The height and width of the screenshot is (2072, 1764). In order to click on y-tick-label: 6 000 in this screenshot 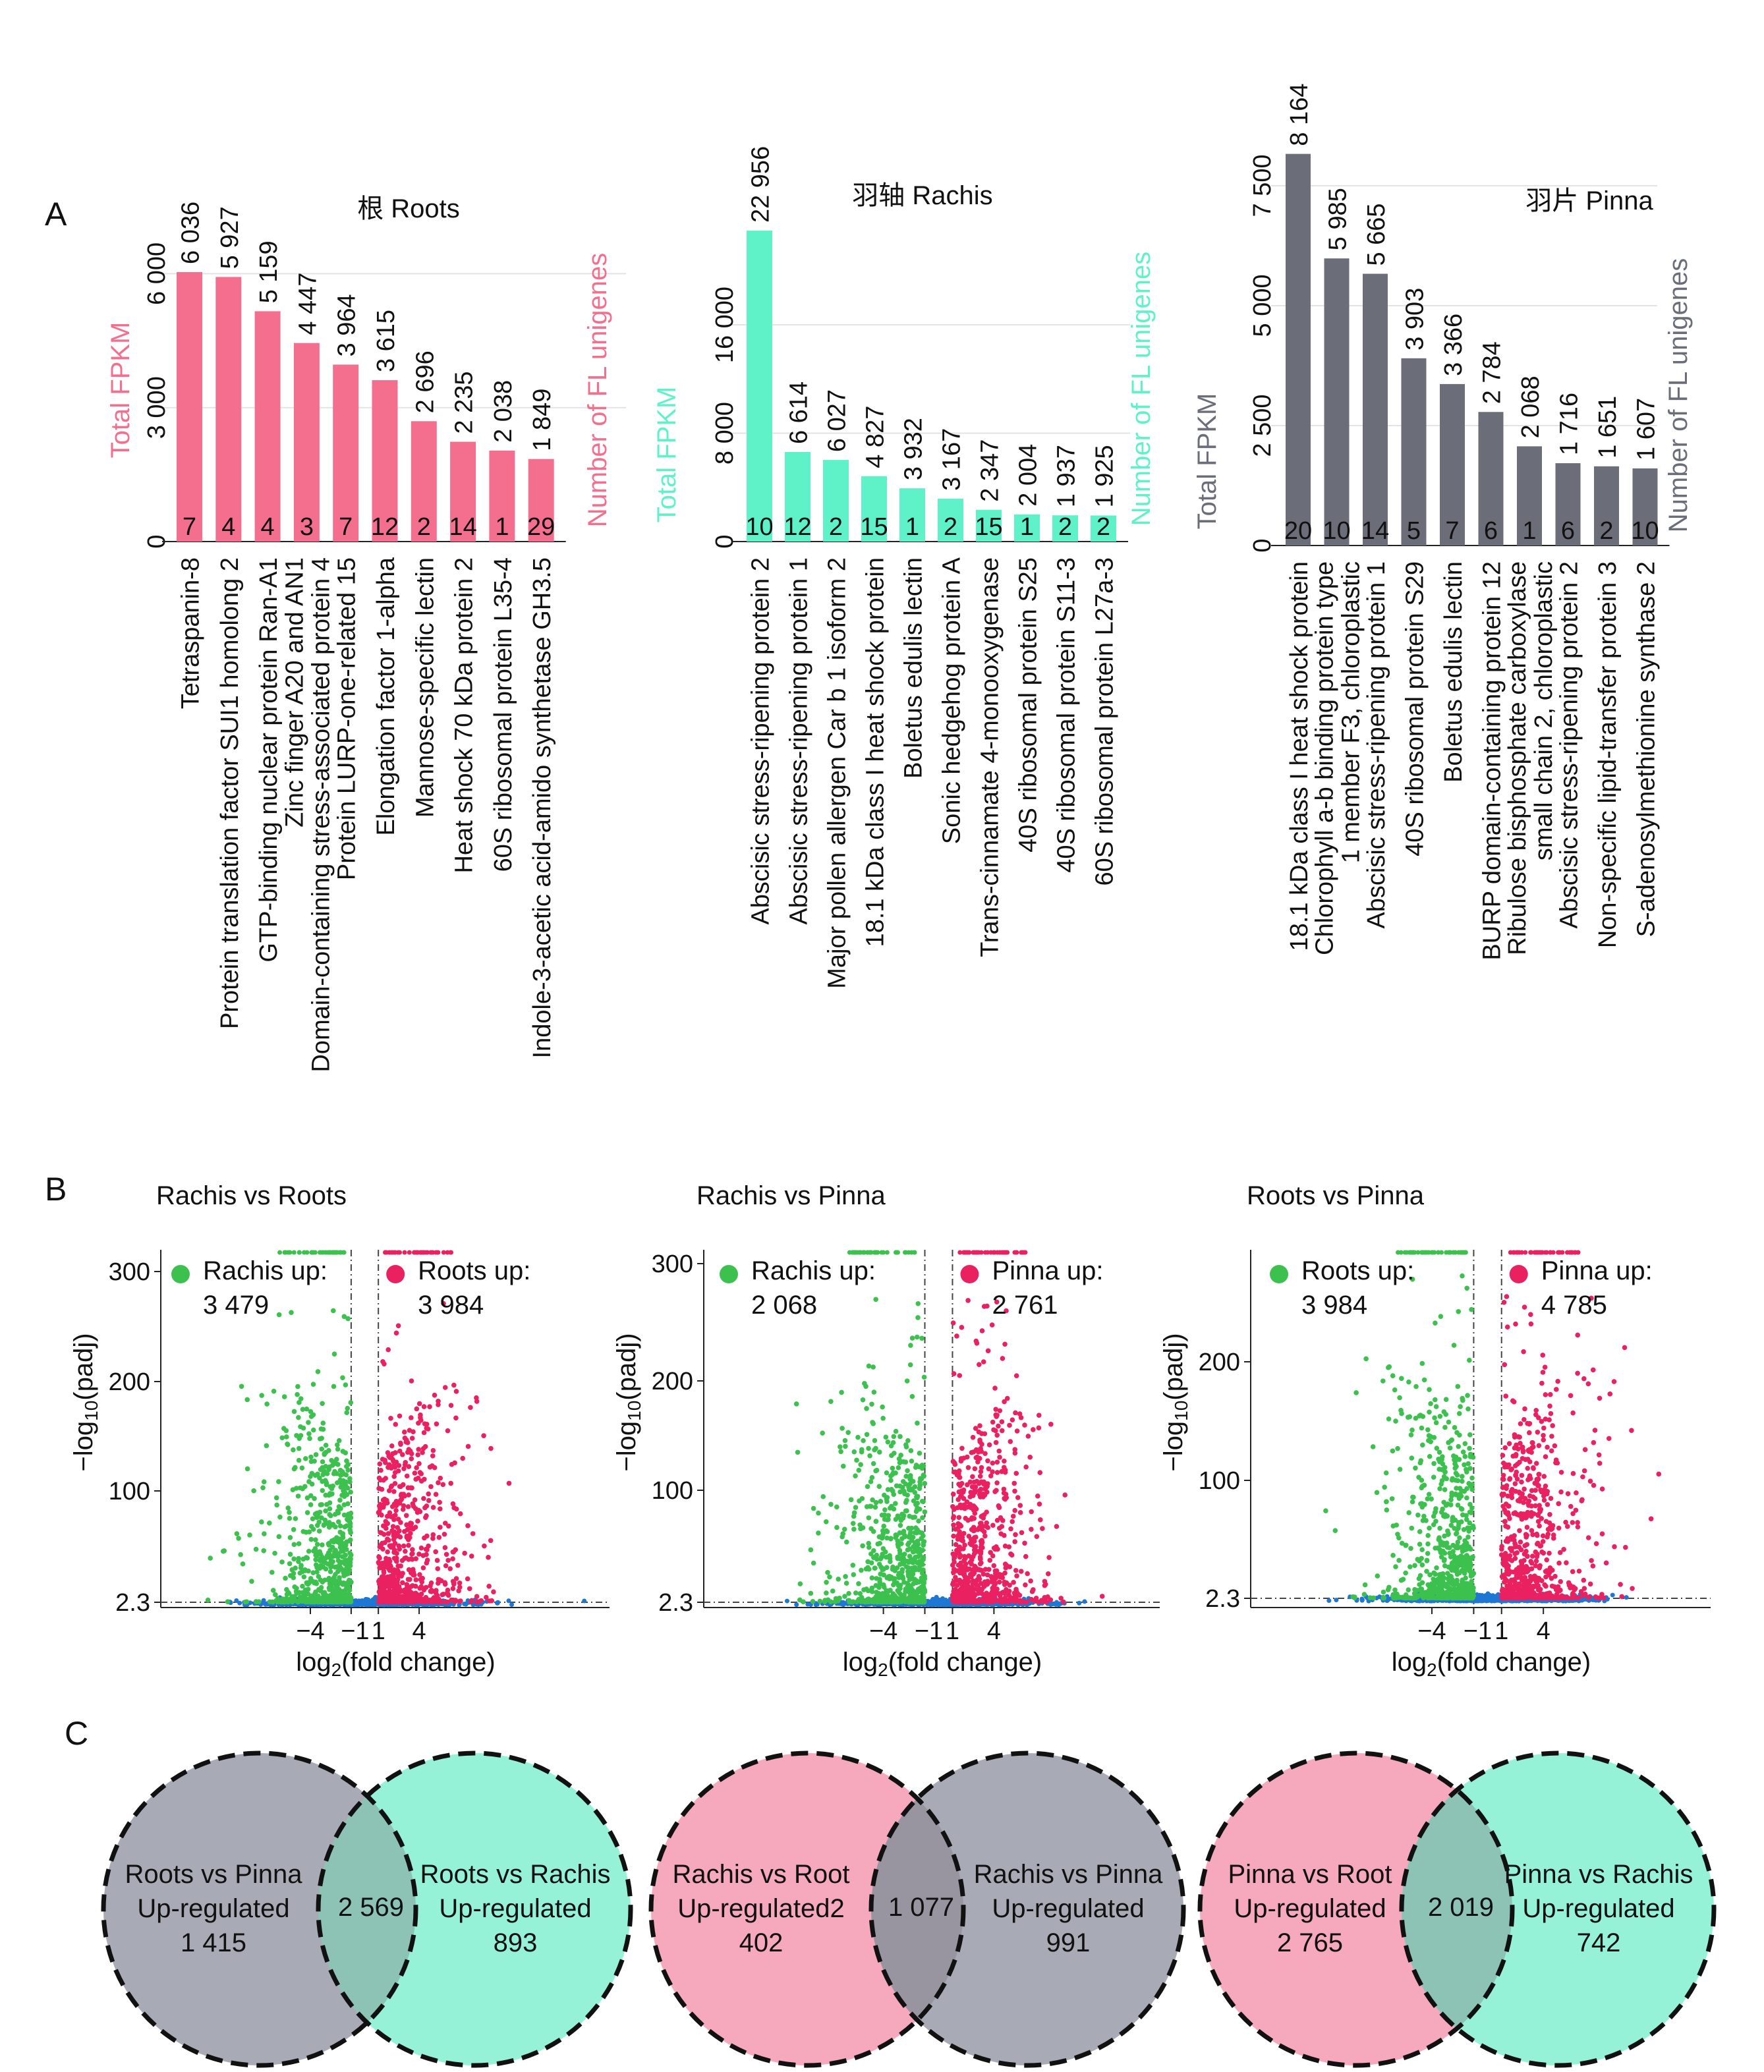, I will do `click(157, 273)`.